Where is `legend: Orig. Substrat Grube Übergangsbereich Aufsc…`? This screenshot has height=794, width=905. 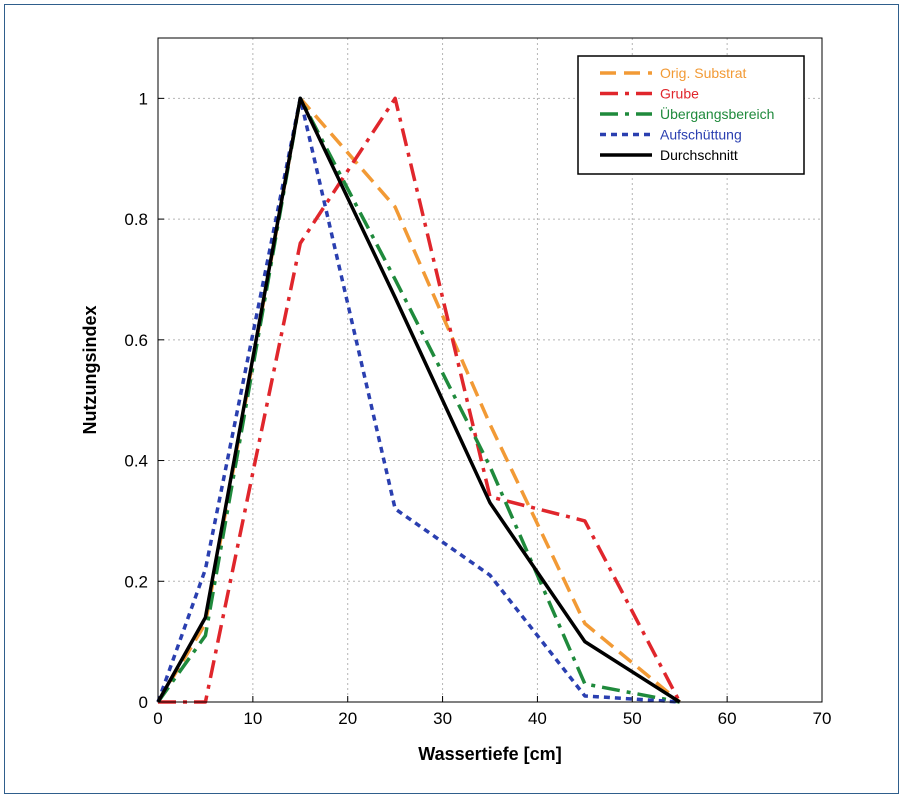
legend: Orig. Substrat Grube Übergangsbereich Aufsc… is located at coordinates (691, 115).